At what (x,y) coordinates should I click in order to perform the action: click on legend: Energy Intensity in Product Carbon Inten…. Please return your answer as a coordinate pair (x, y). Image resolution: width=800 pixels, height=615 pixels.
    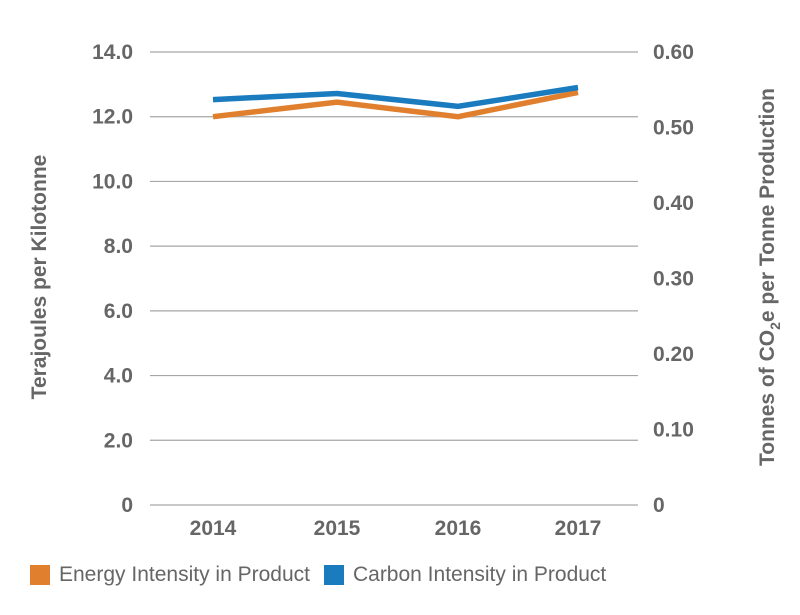
    Looking at the image, I should click on (325, 575).